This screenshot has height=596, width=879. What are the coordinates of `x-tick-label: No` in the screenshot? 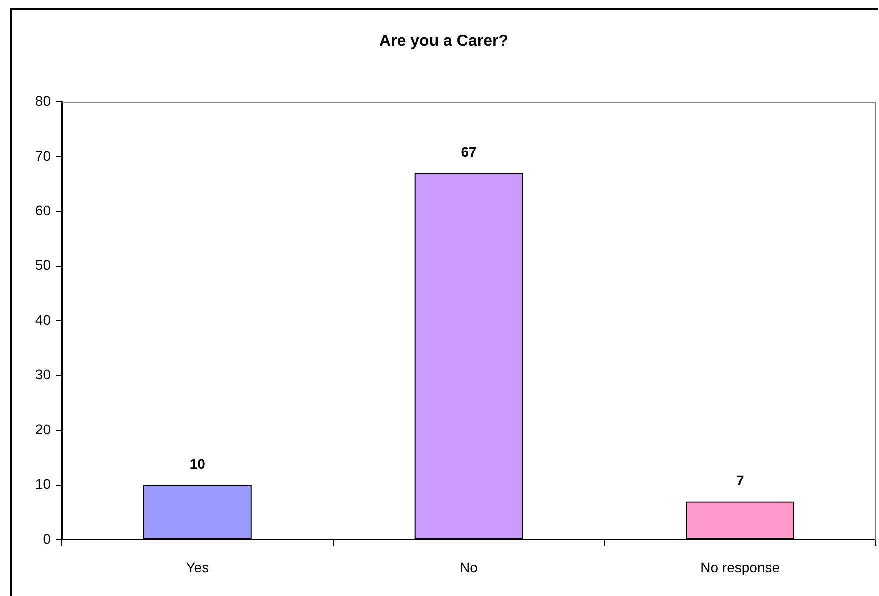 It's located at (469, 567).